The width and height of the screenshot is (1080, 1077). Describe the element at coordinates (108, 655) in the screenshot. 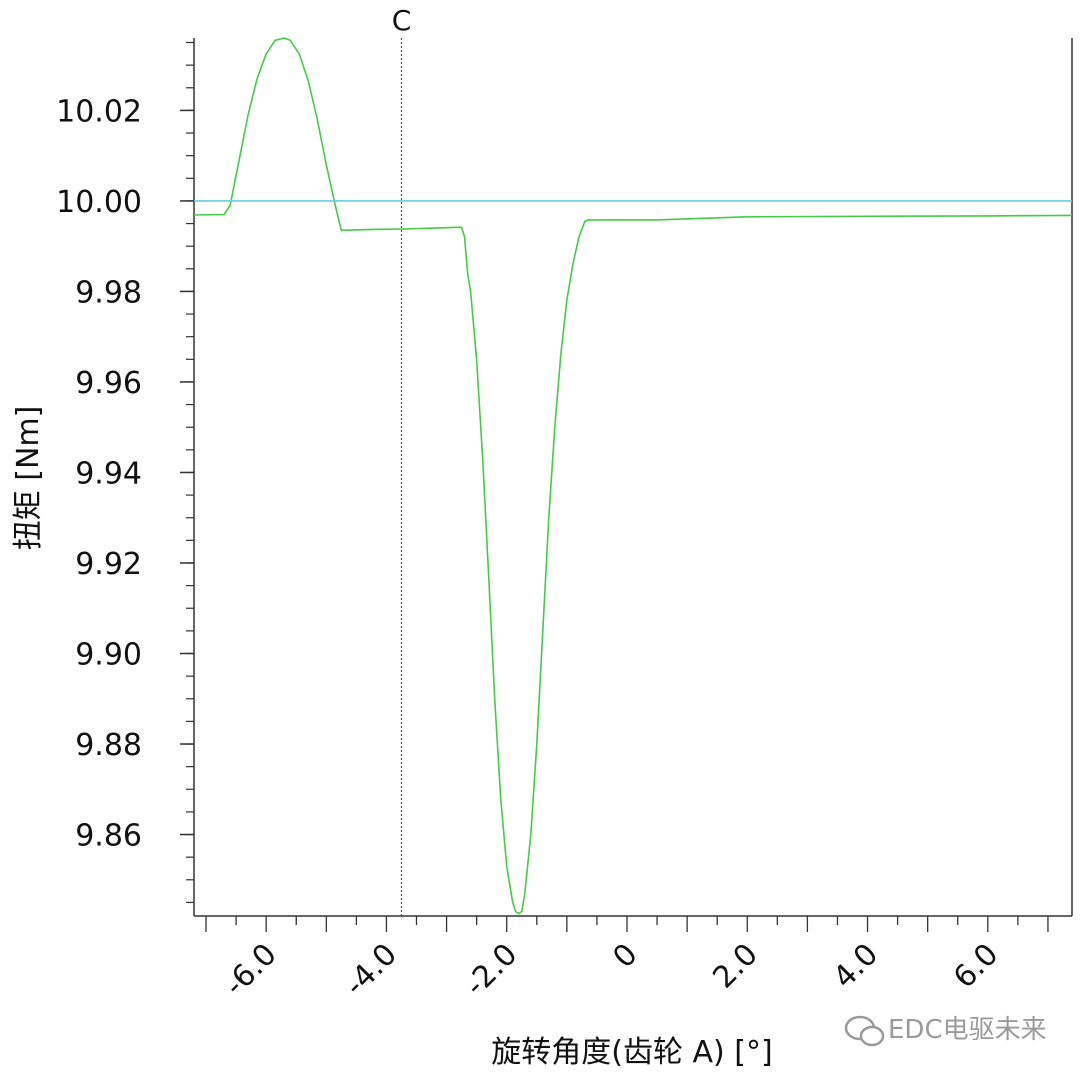

I see `y-tick-label: 9.90` at that location.